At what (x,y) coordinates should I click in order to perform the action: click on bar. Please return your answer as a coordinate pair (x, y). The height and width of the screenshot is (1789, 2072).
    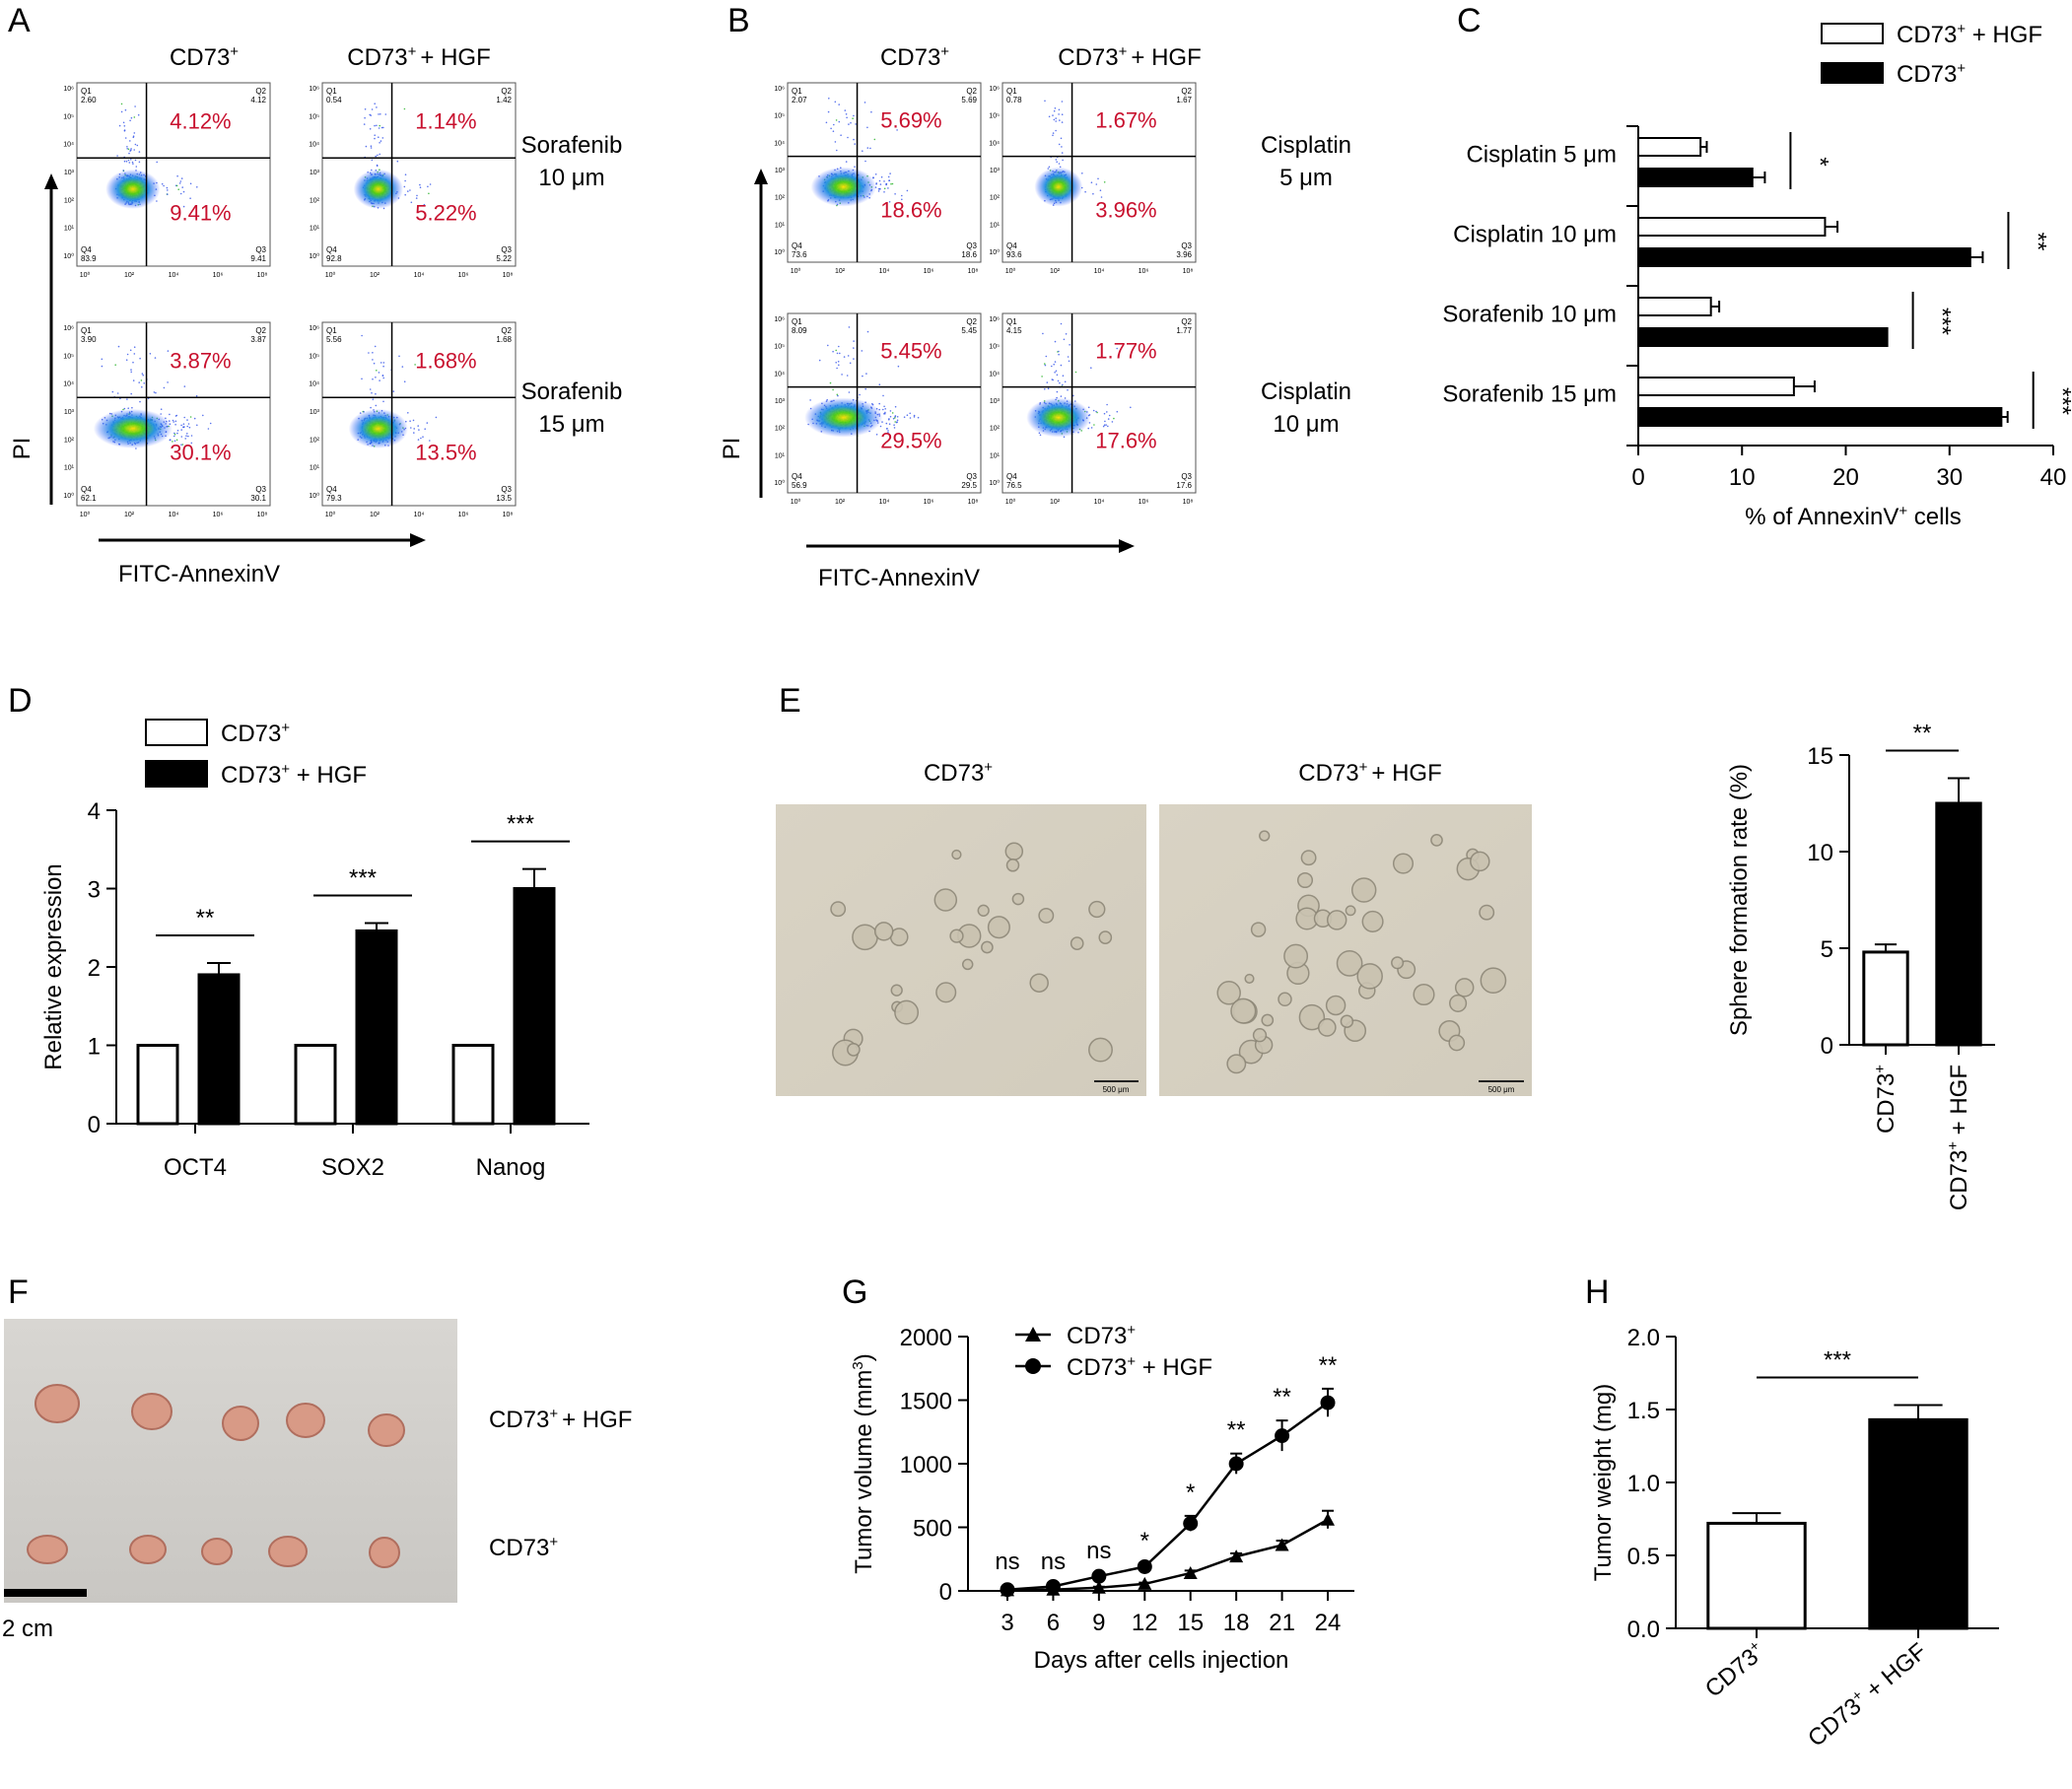
    Looking at the image, I should click on (1763, 337).